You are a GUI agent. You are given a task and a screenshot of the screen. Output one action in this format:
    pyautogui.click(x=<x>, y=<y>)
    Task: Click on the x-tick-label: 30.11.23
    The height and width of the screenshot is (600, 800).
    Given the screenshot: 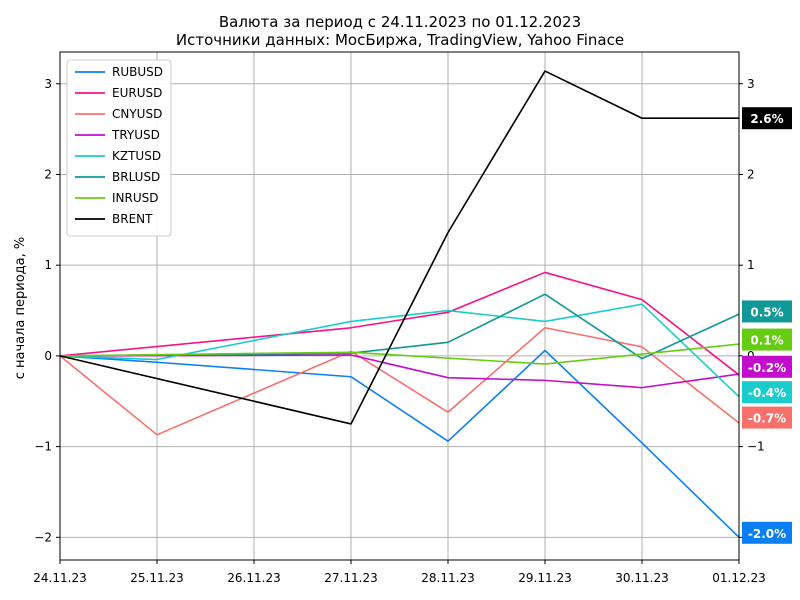 What is the action you would take?
    pyautogui.click(x=641, y=578)
    